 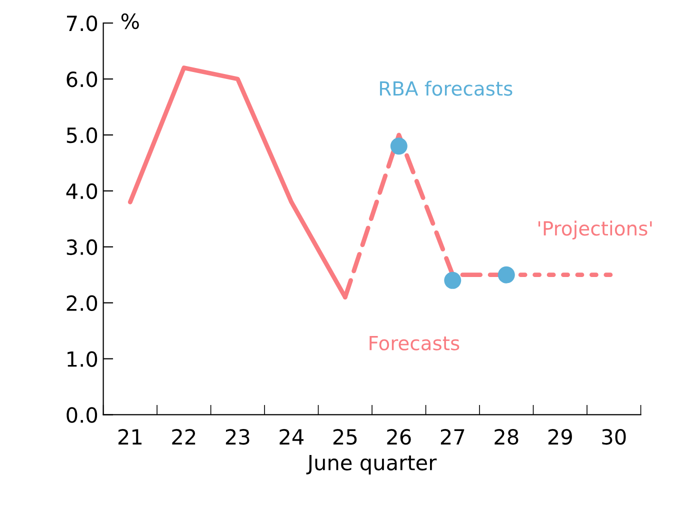 What do you see at coordinates (82, 303) in the screenshot?
I see `y-tick-label: 2.0` at bounding box center [82, 303].